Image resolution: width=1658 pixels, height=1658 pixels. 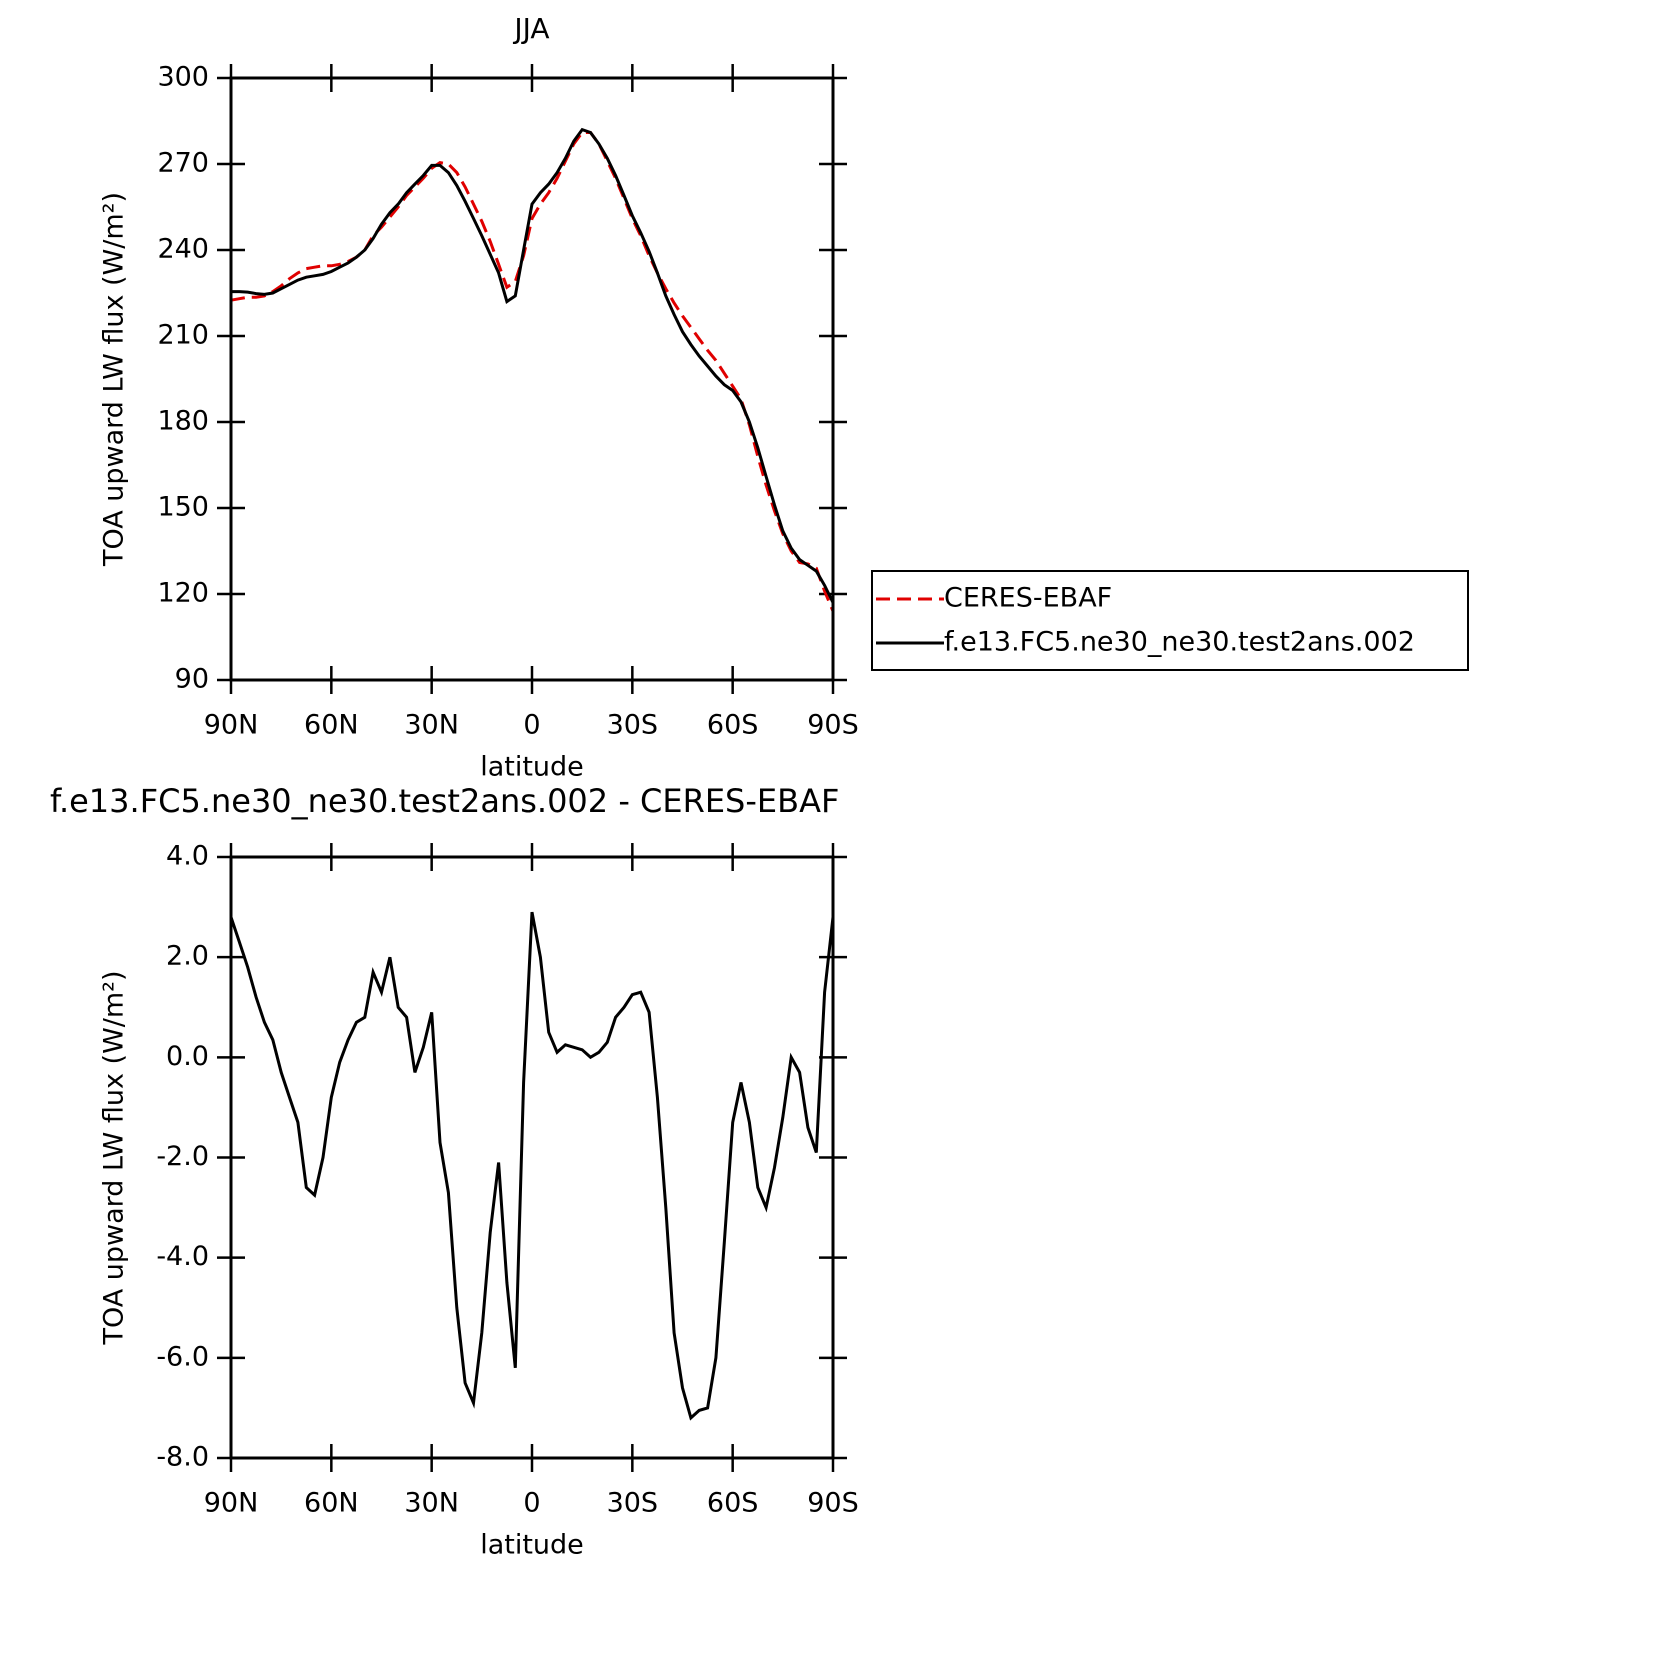 What do you see at coordinates (1179, 642) in the screenshot?
I see `legend-label: f.e13.FC5.ne30_ne30.test2ans.002` at bounding box center [1179, 642].